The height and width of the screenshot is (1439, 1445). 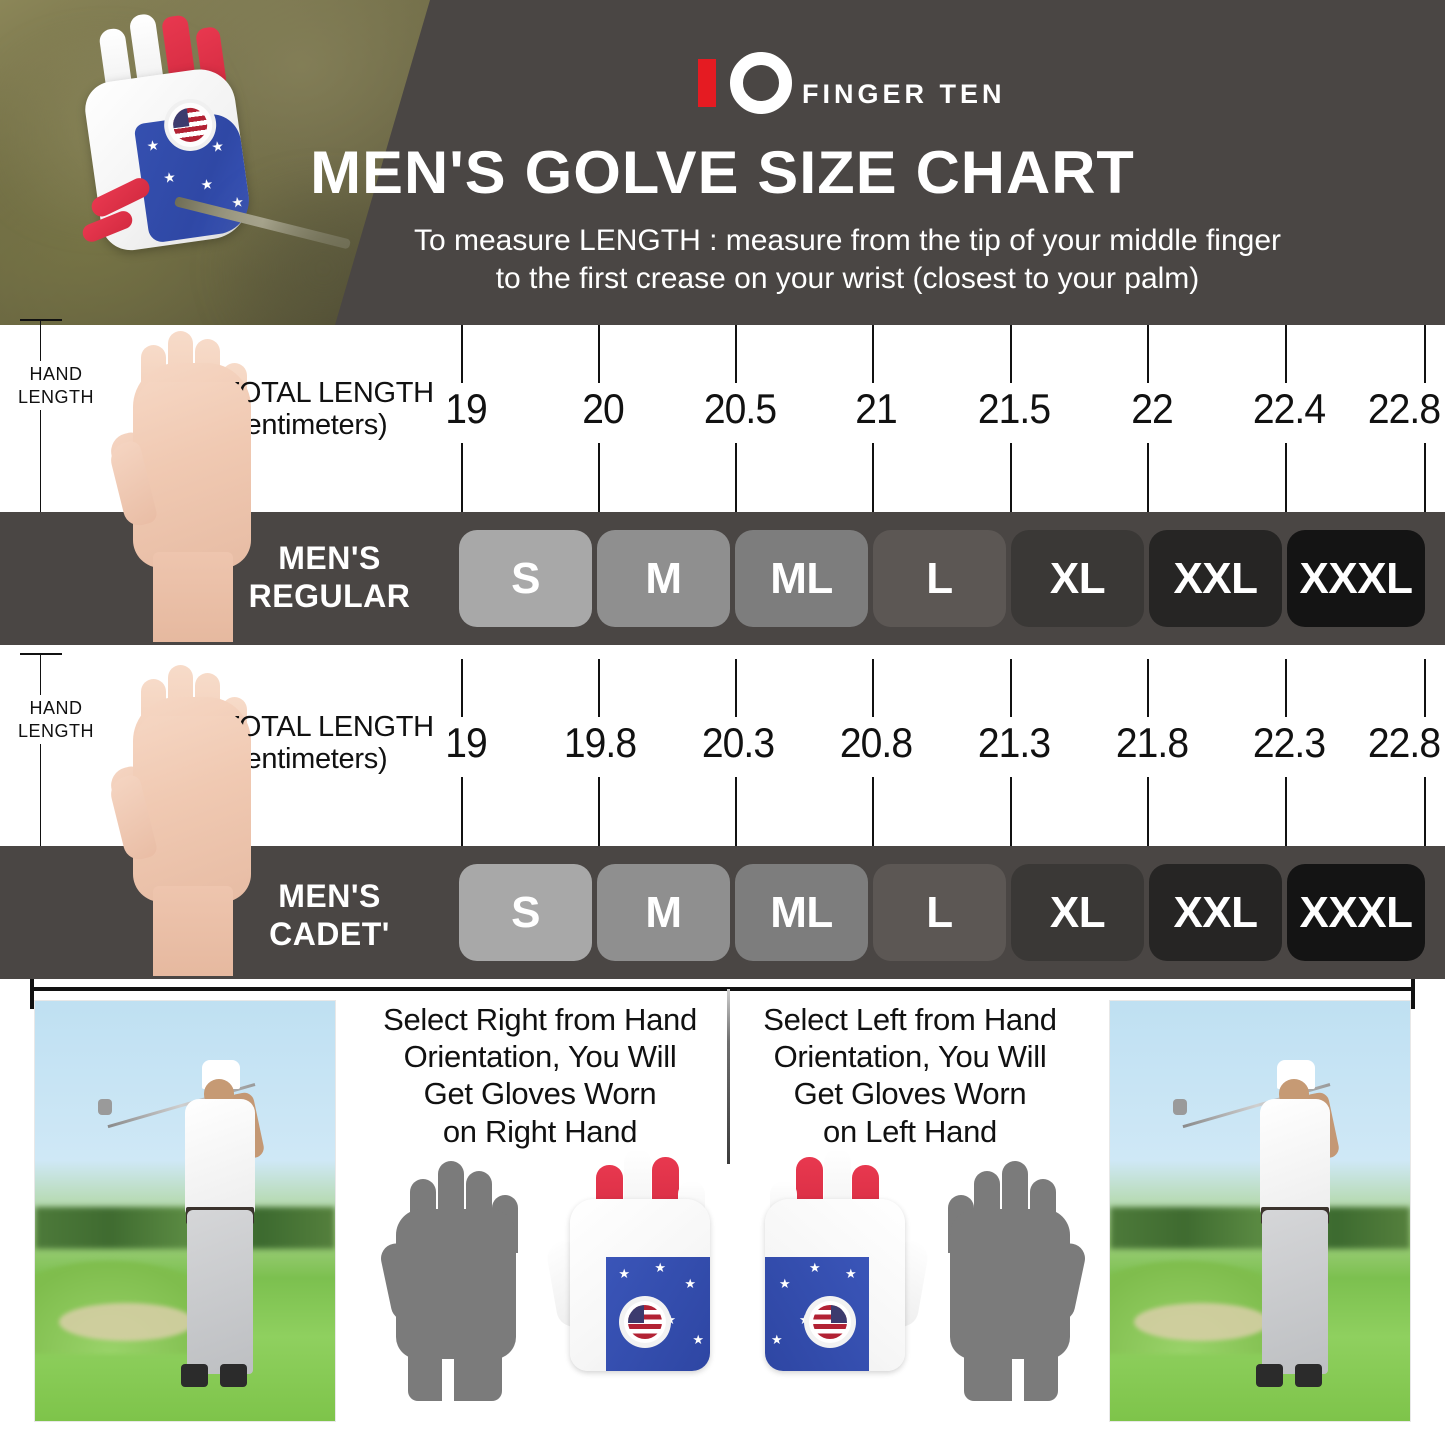 I want to click on page-title: MEN'S GOLVE SIZE CHART, so click(x=722, y=172).